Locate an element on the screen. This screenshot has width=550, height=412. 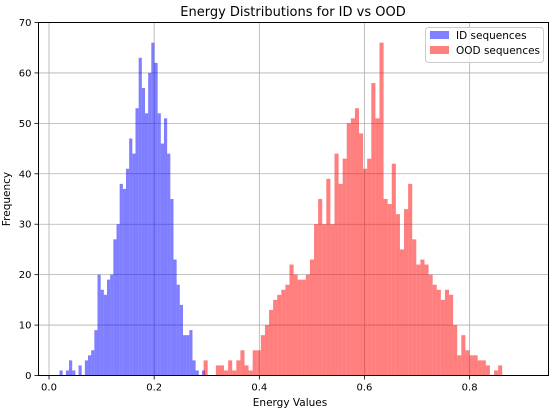
x-tick-label: 0.8 is located at coordinates (470, 388).